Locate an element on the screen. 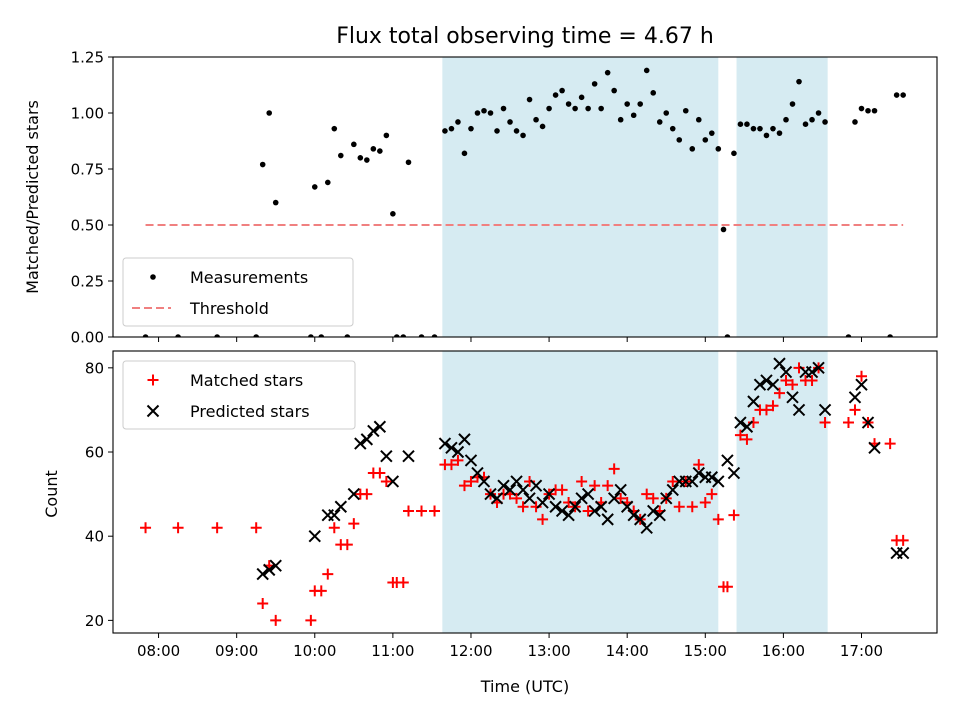 This screenshot has height=720, width=960. ratio-y-axis-label: Matched/Predicted stars is located at coordinates (32, 197).